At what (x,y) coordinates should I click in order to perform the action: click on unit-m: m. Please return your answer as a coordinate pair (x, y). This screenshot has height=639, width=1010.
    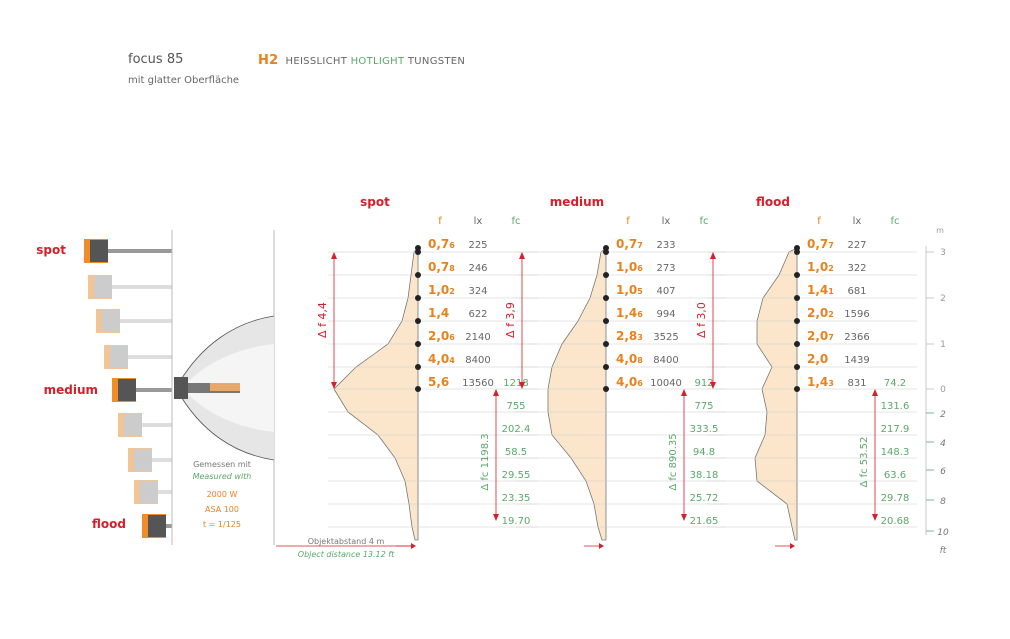
    Looking at the image, I should click on (940, 230).